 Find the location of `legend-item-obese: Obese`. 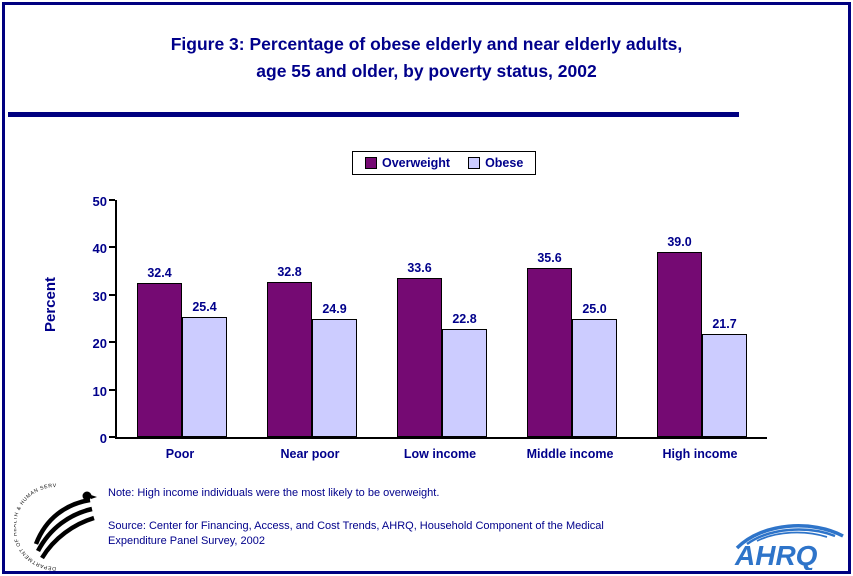

legend-item-obese: Obese is located at coordinates (495, 163).